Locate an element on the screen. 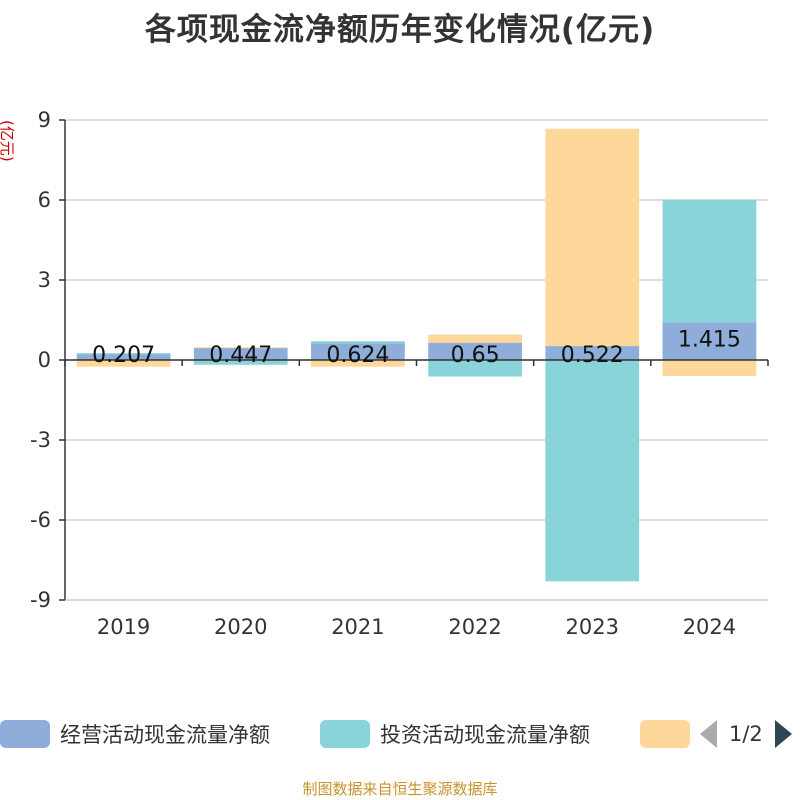  bar-series-2-2022 is located at coordinates (475, 338).